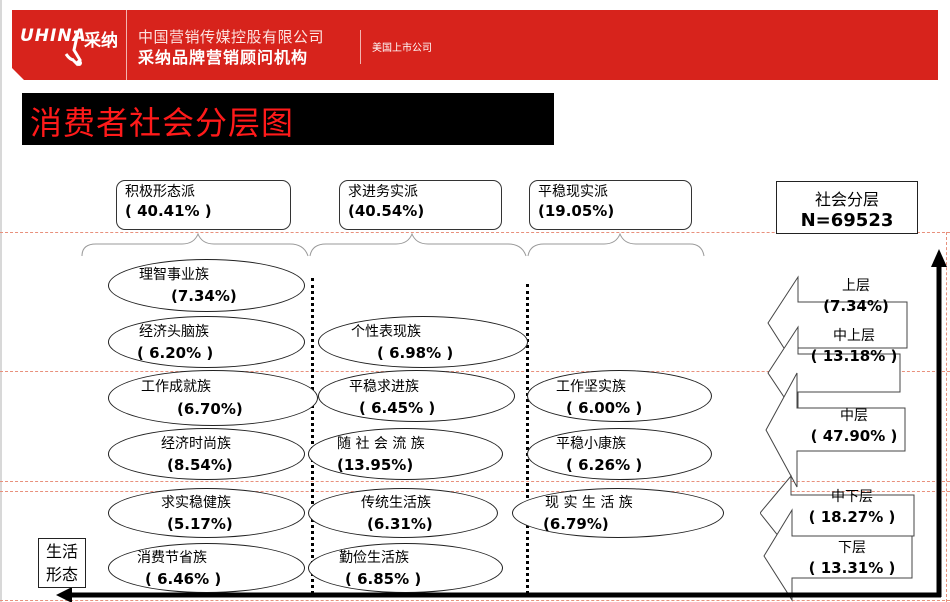 This screenshot has width=950, height=602. Describe the element at coordinates (1, 301) in the screenshot. I see `page-edge` at that location.